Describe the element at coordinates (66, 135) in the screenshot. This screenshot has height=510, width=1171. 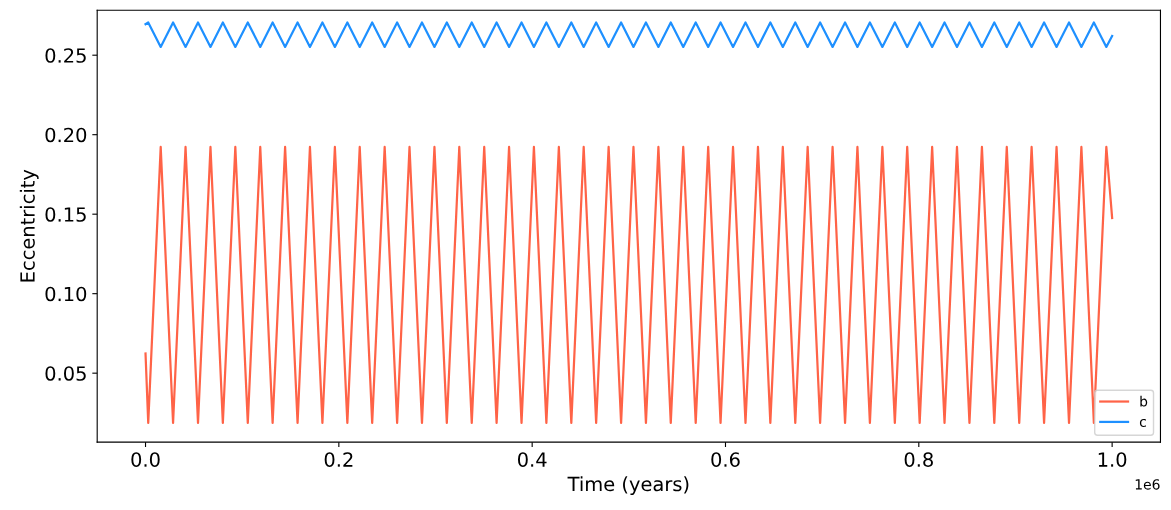
I see `y-tick-label: 0.20` at that location.